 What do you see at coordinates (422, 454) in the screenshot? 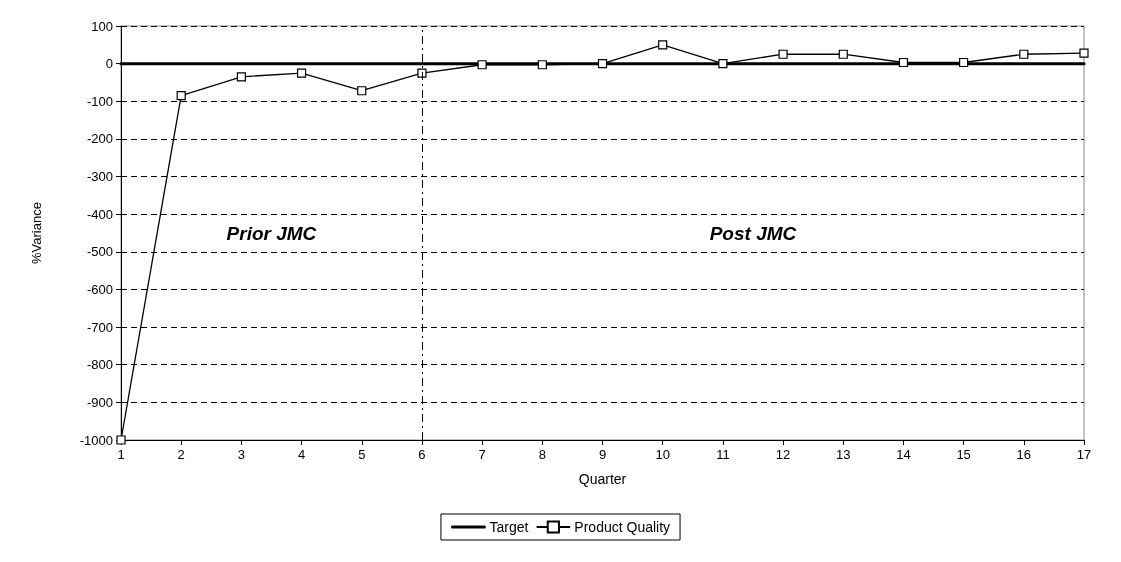
I see `x-tick-label: 6` at bounding box center [422, 454].